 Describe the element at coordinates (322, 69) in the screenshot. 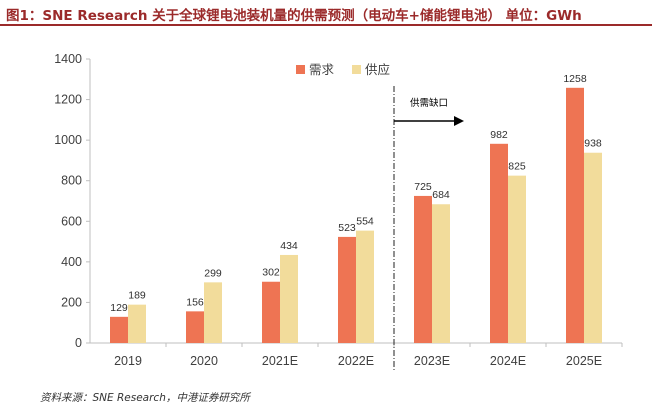

I see `legend-demand-label: 需求` at that location.